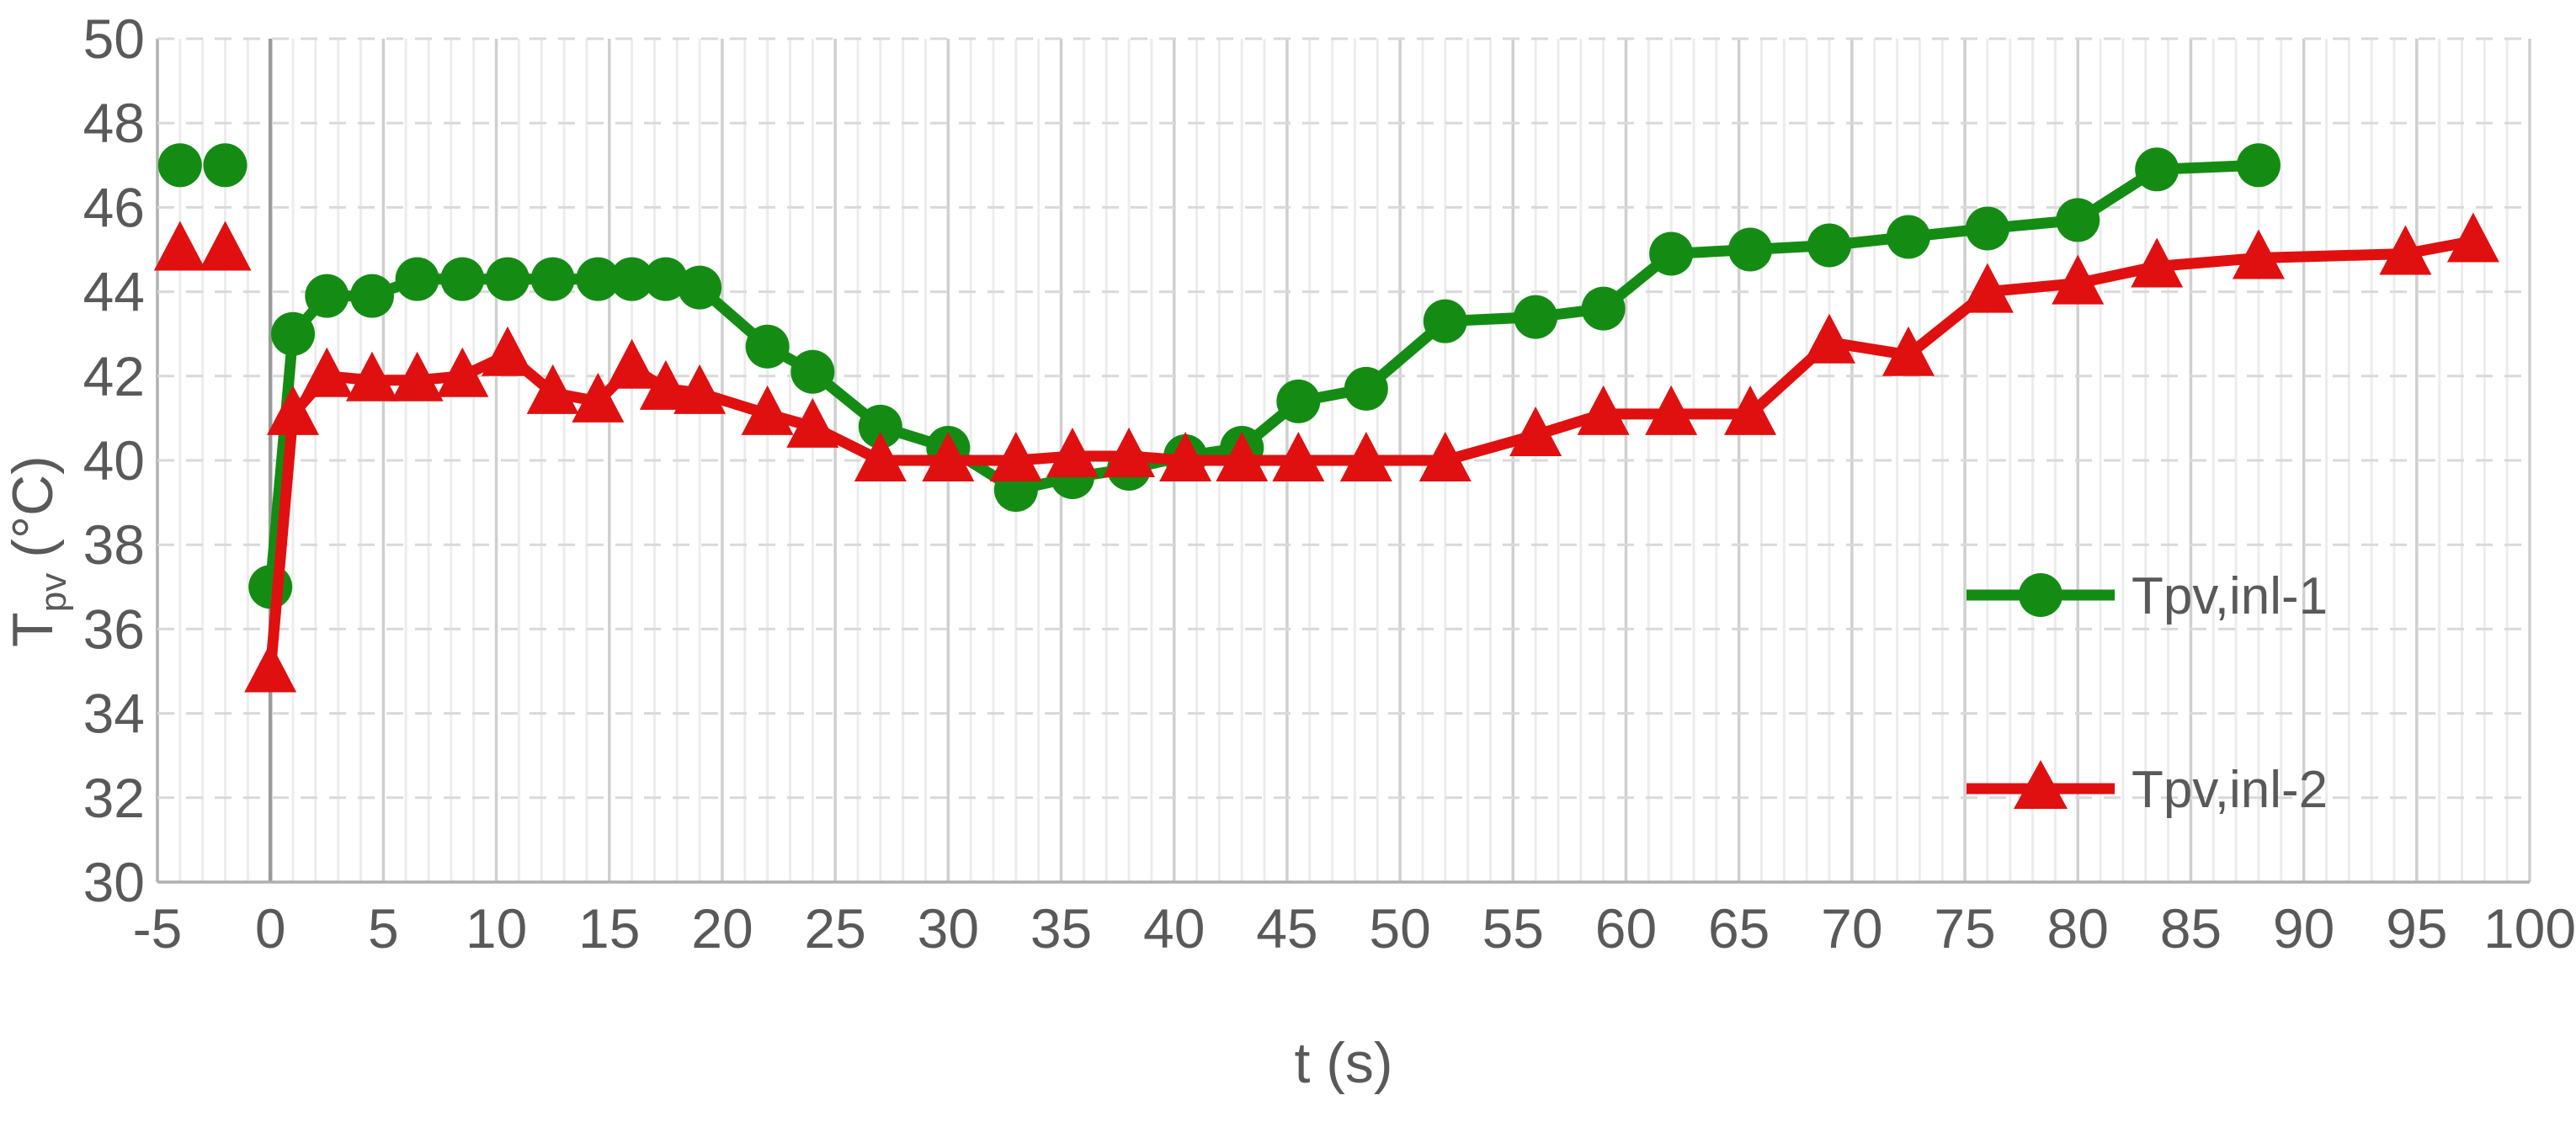 This screenshot has height=1127, width=2576. What do you see at coordinates (114, 376) in the screenshot?
I see `y-tick-label: 42` at bounding box center [114, 376].